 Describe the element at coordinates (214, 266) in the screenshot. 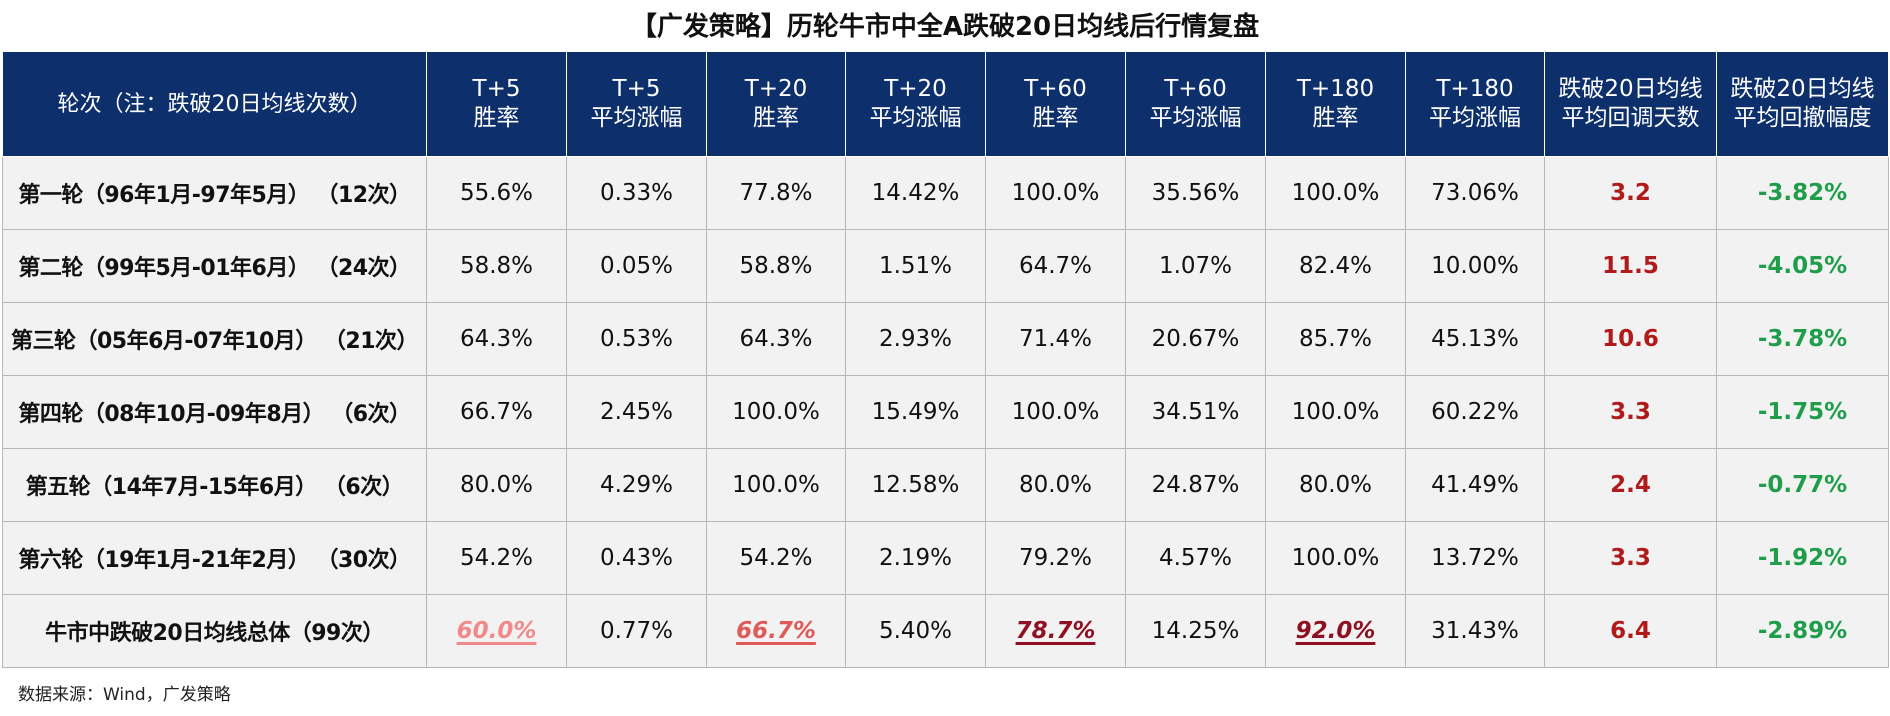

I see `round-label: 第二轮（99年5月-01年6月） （24次）` at that location.